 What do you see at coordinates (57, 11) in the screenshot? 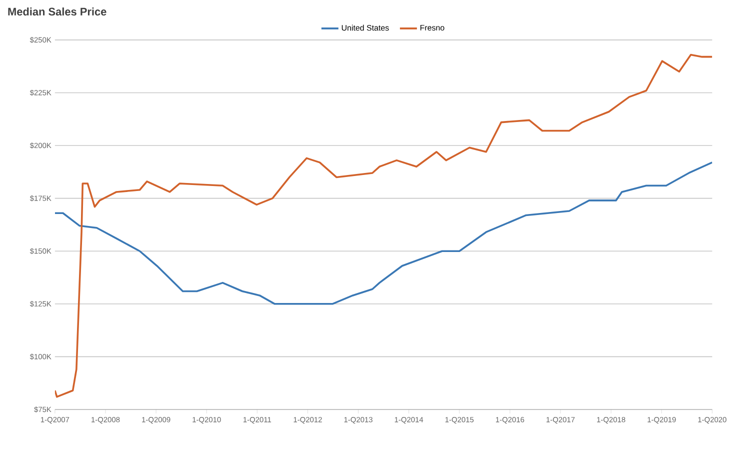
I see `chart-title: Median Sales Price` at bounding box center [57, 11].